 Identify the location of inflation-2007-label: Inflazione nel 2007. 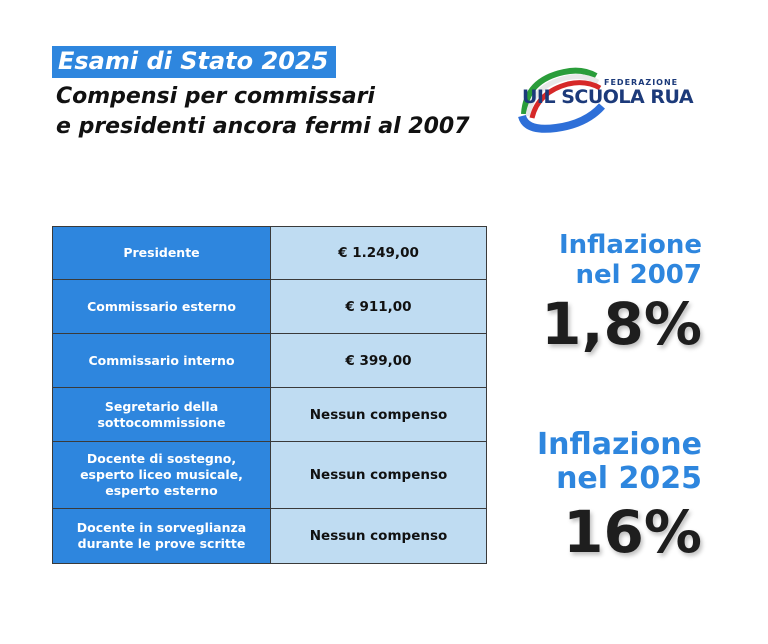
(630, 260).